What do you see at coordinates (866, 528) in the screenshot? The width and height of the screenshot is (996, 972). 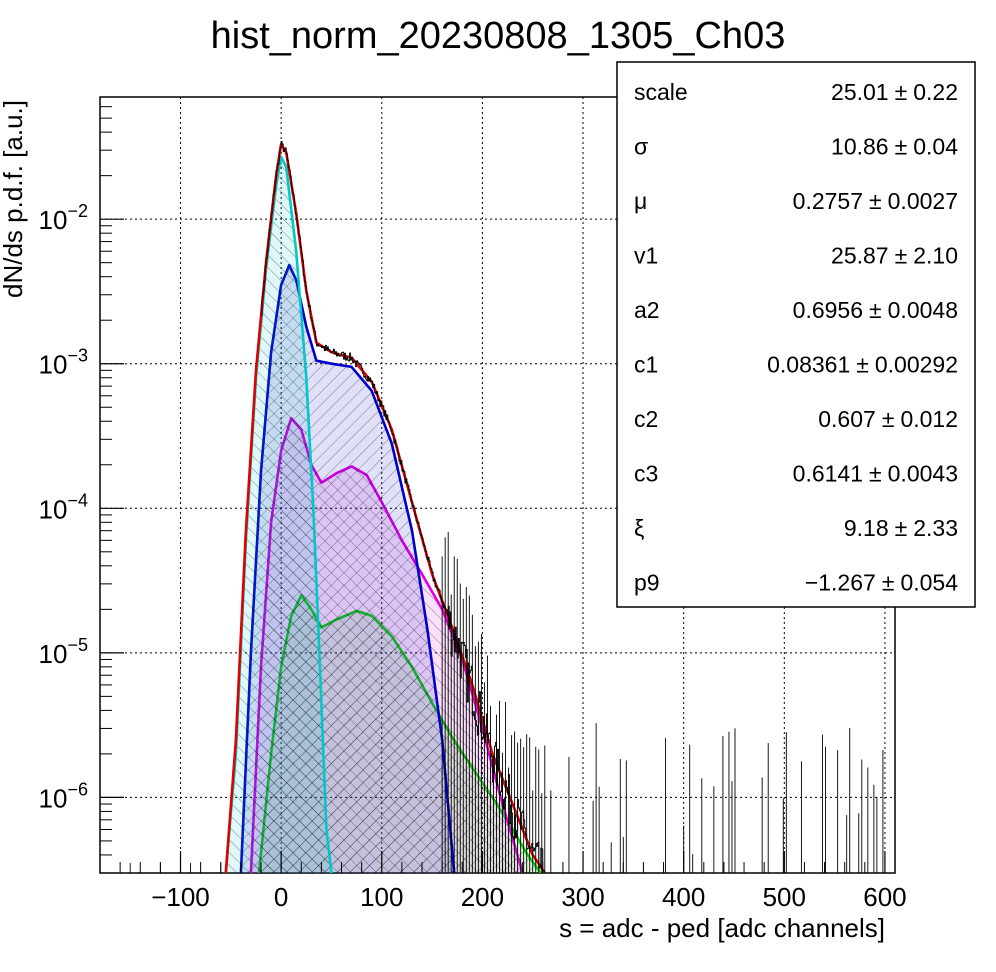 I see `stat-value-number: 9.18` at bounding box center [866, 528].